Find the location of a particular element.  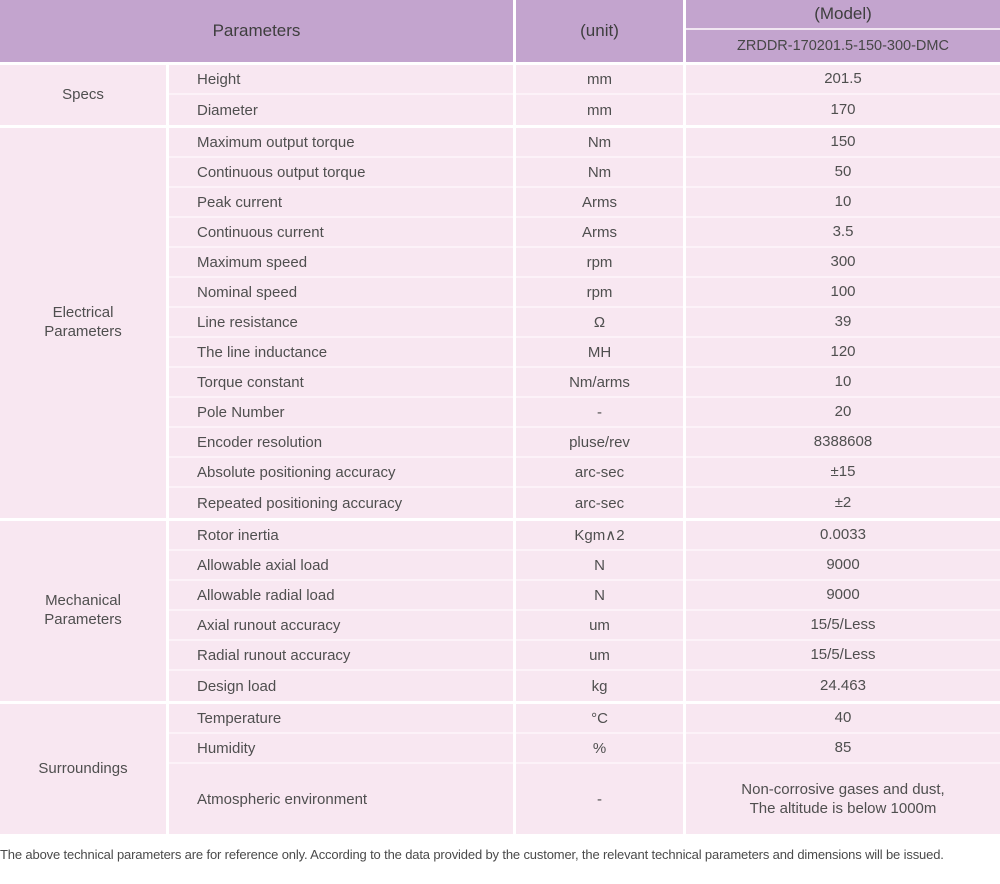

header-model-label: (Model) is located at coordinates (843, 15).